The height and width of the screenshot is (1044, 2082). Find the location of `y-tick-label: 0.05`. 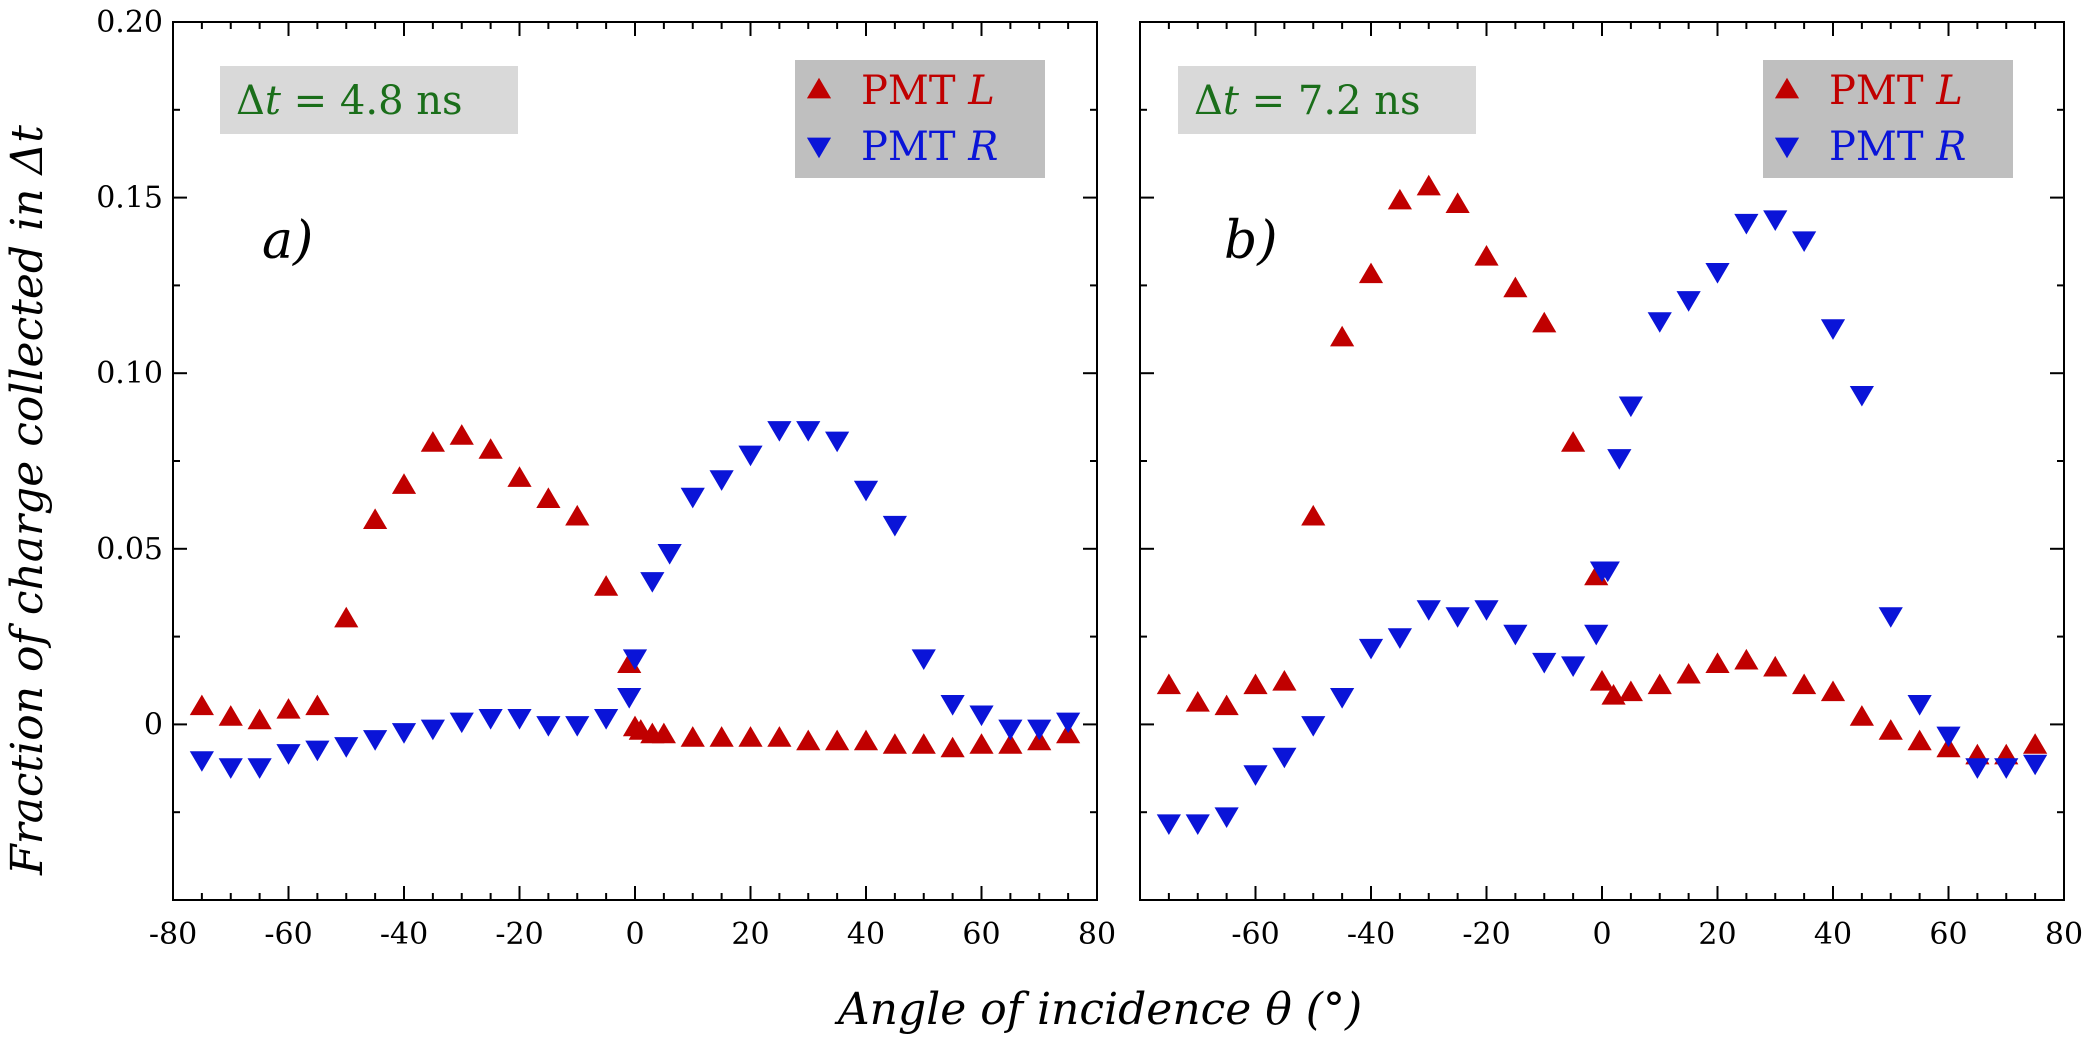

y-tick-label: 0.05 is located at coordinates (129, 549).